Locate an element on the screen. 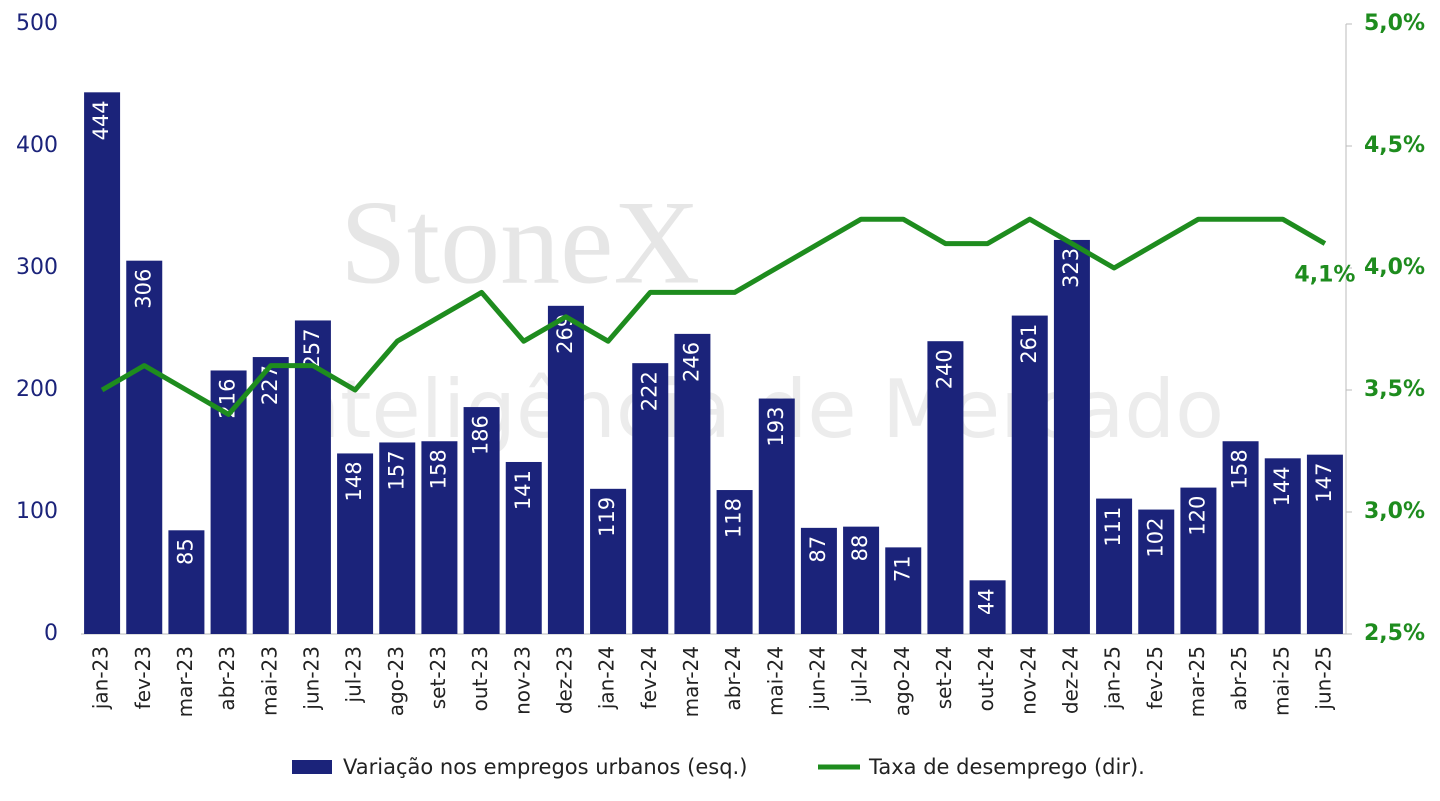 The height and width of the screenshot is (801, 1440). x-tick-label: fev-23 is located at coordinates (143, 677).